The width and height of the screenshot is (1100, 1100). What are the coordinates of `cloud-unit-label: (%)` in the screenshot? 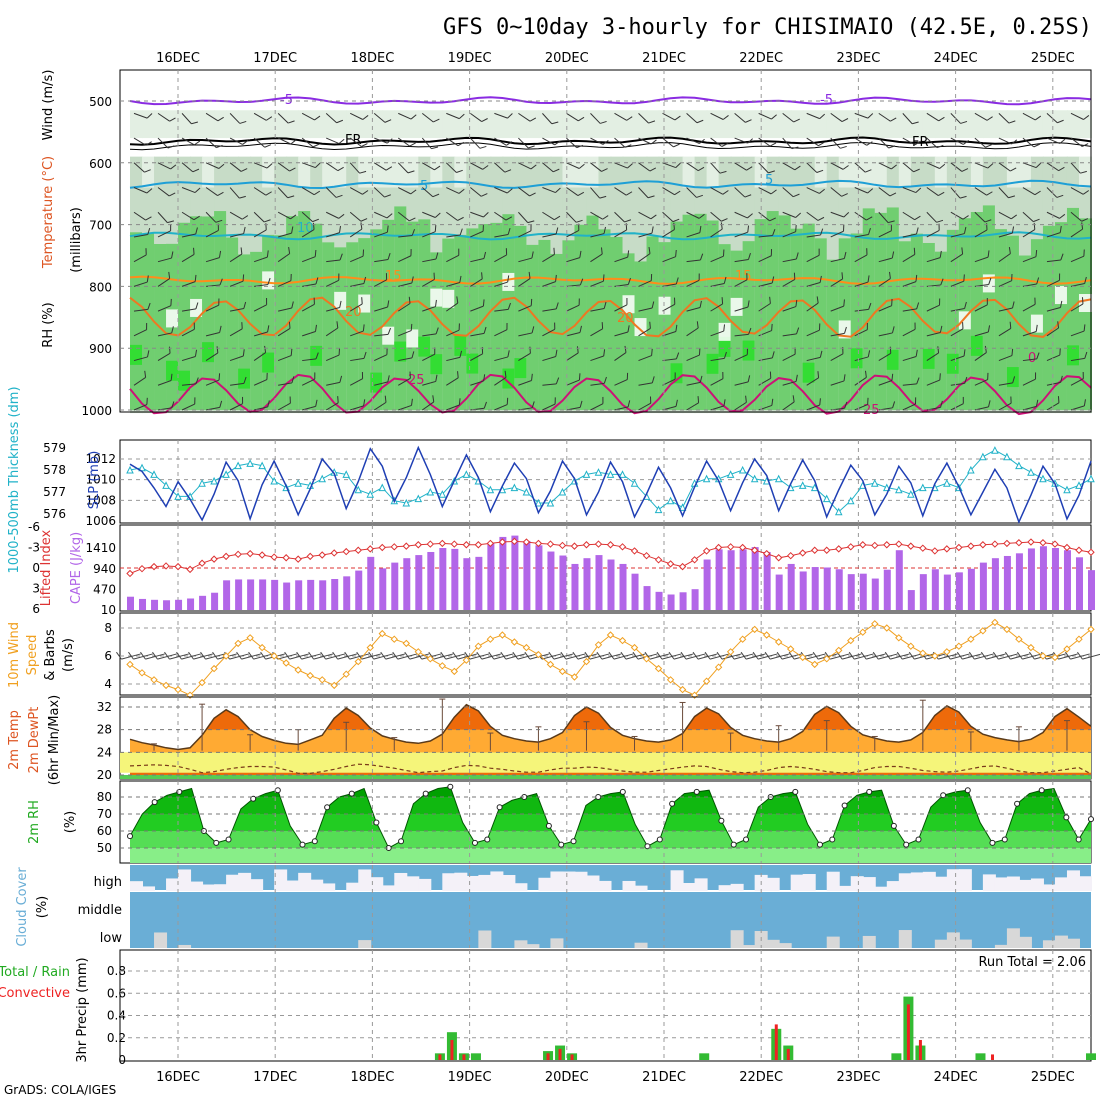 It's located at (42, 907).